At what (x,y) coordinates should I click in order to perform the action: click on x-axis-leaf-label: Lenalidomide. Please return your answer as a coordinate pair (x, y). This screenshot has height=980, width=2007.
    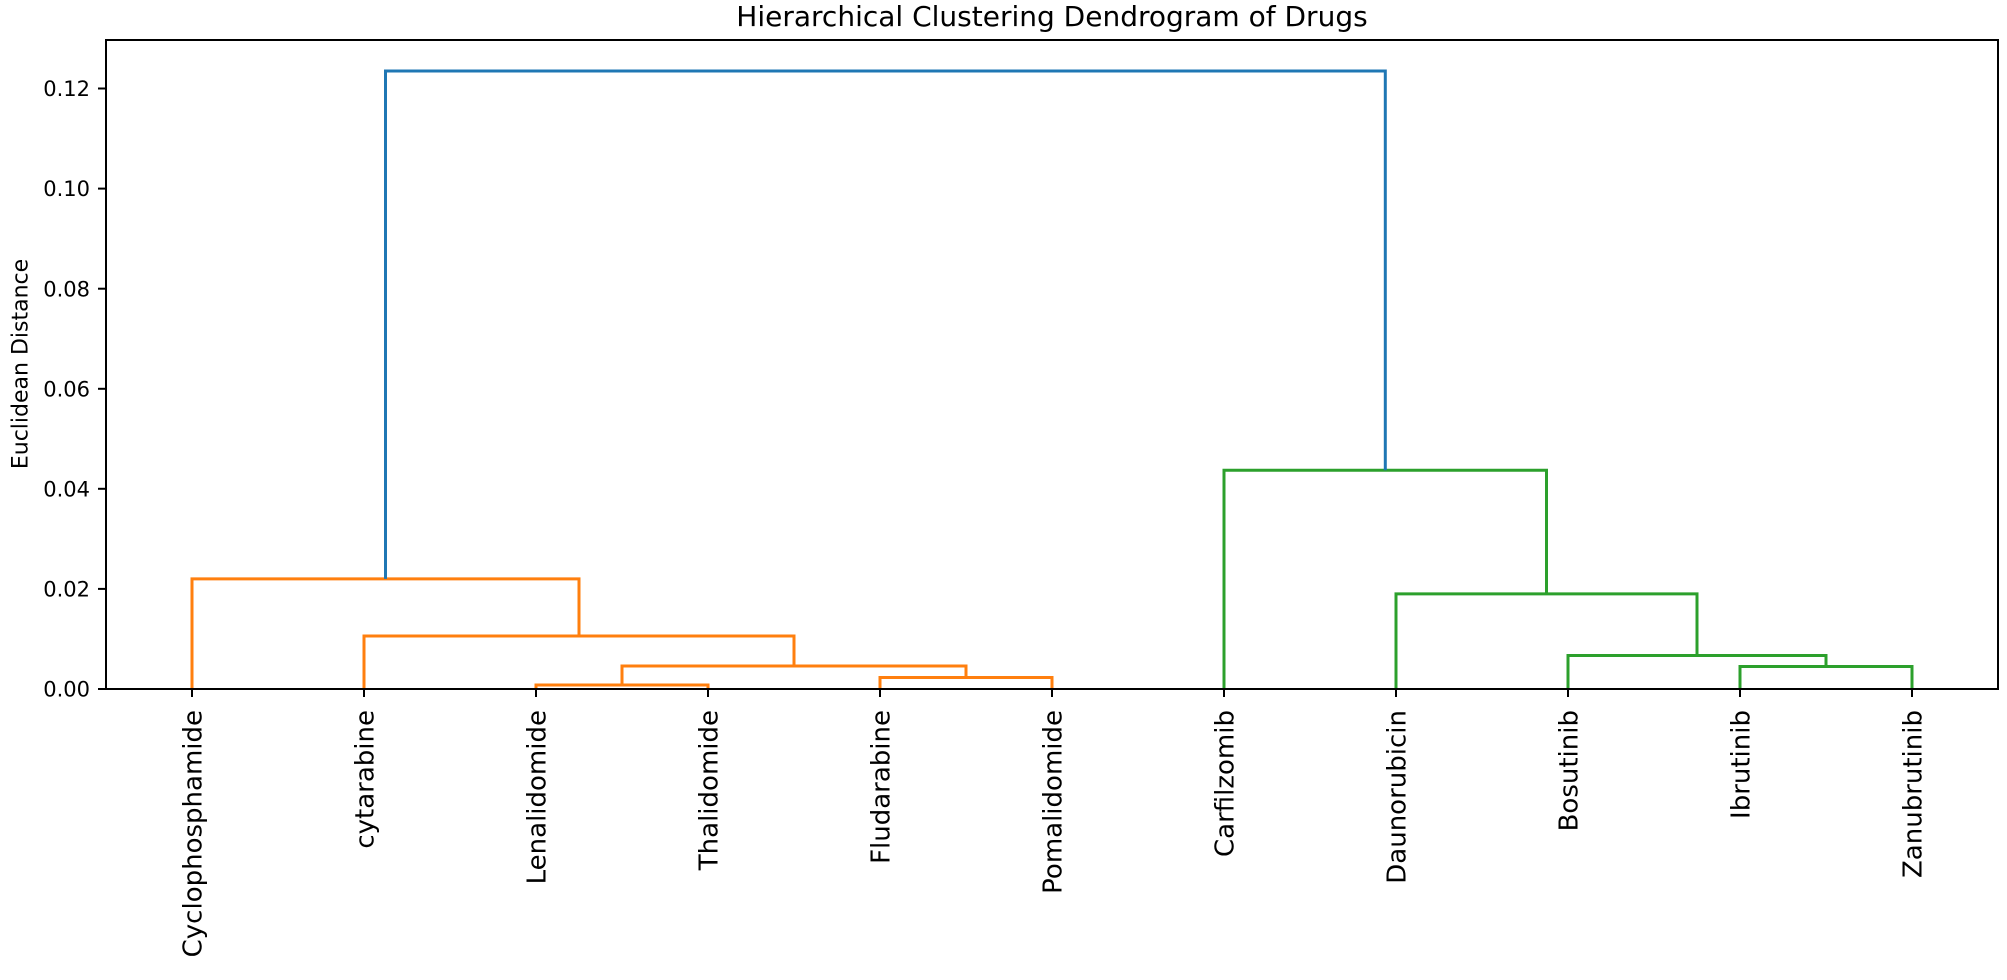
    Looking at the image, I should click on (537, 797).